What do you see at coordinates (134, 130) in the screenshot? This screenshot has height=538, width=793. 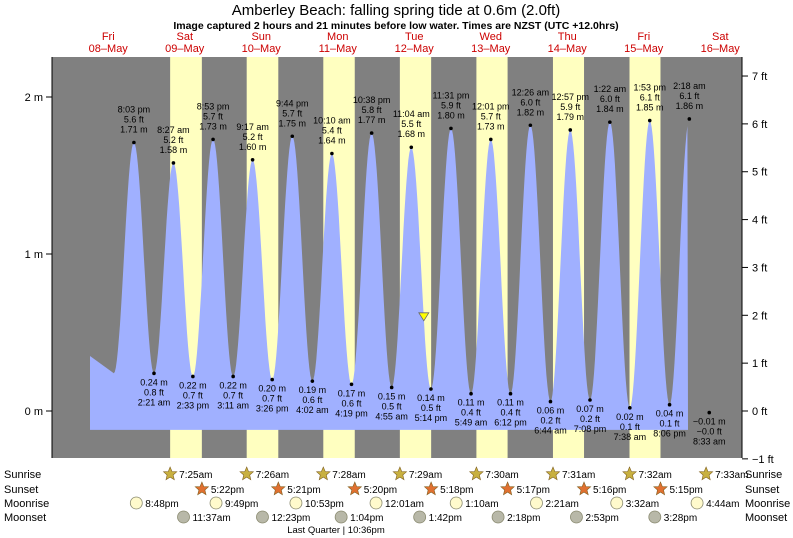 I see `extreme-label: 1.71 m` at bounding box center [134, 130].